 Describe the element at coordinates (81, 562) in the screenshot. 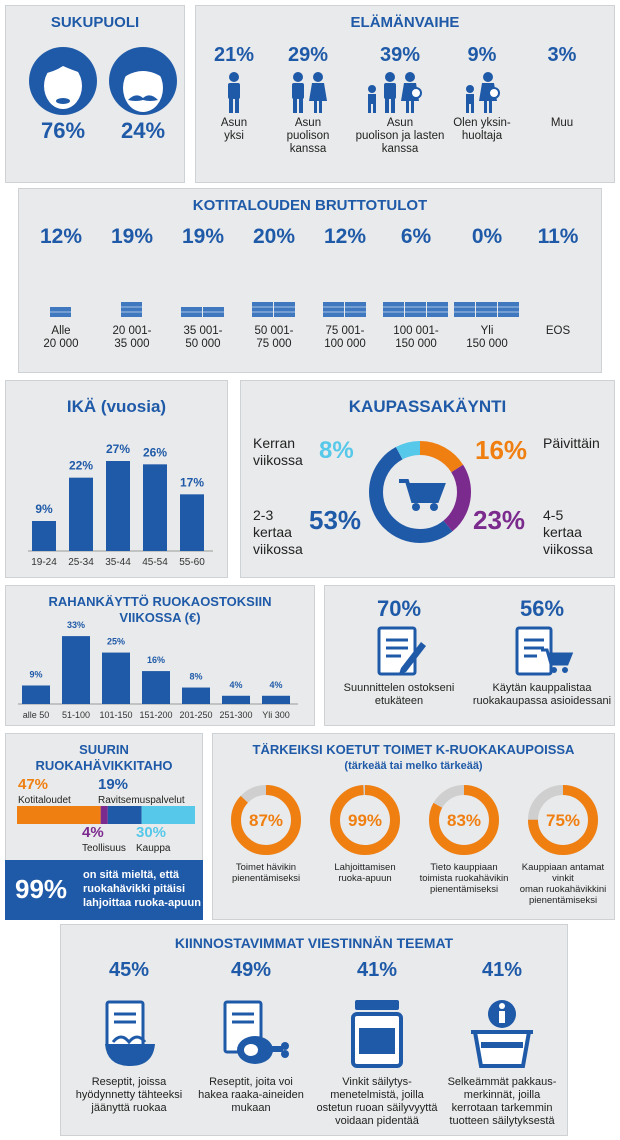

I see `age-category-label: 25-34` at that location.